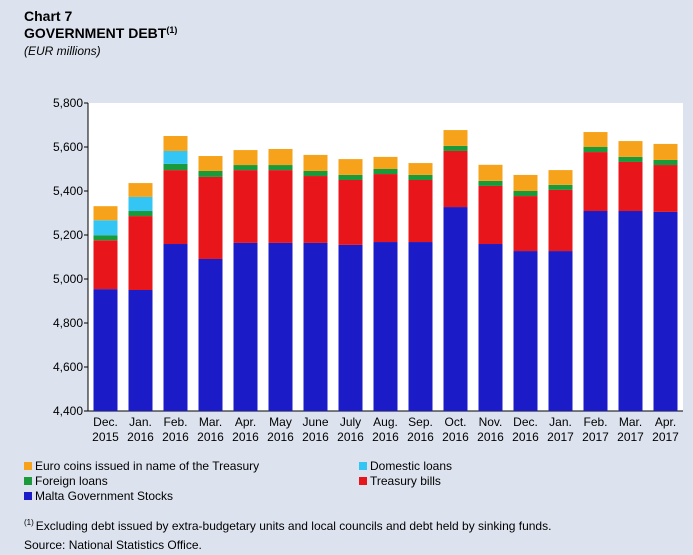 The height and width of the screenshot is (555, 693). I want to click on x-tick-label: June, so click(315, 422).